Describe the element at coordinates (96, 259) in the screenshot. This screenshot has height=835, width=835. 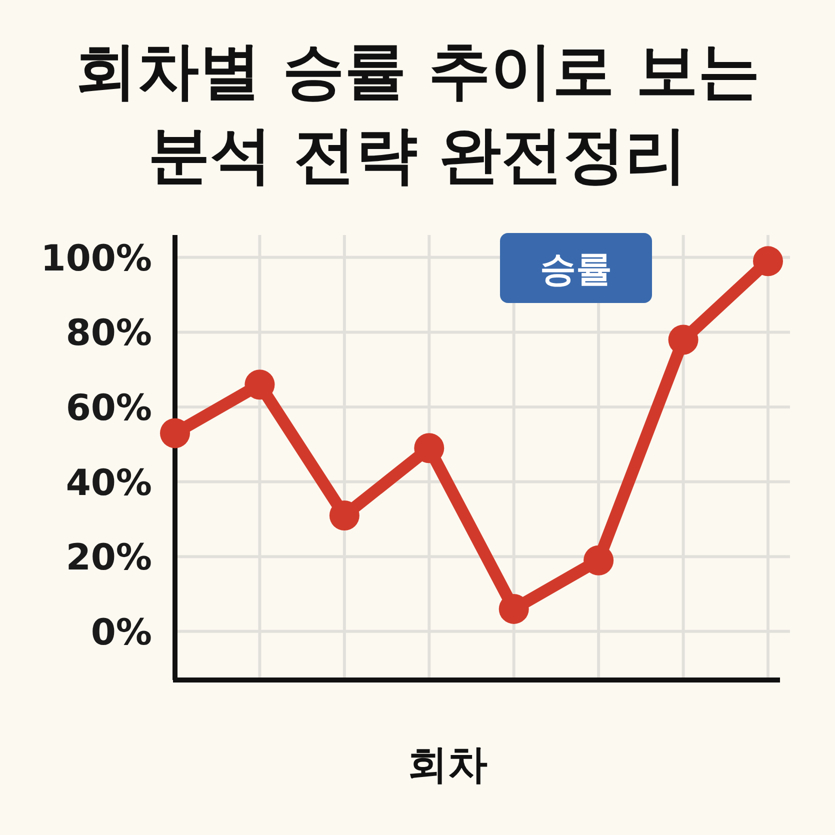
I see `y-tick-label: 100%` at that location.